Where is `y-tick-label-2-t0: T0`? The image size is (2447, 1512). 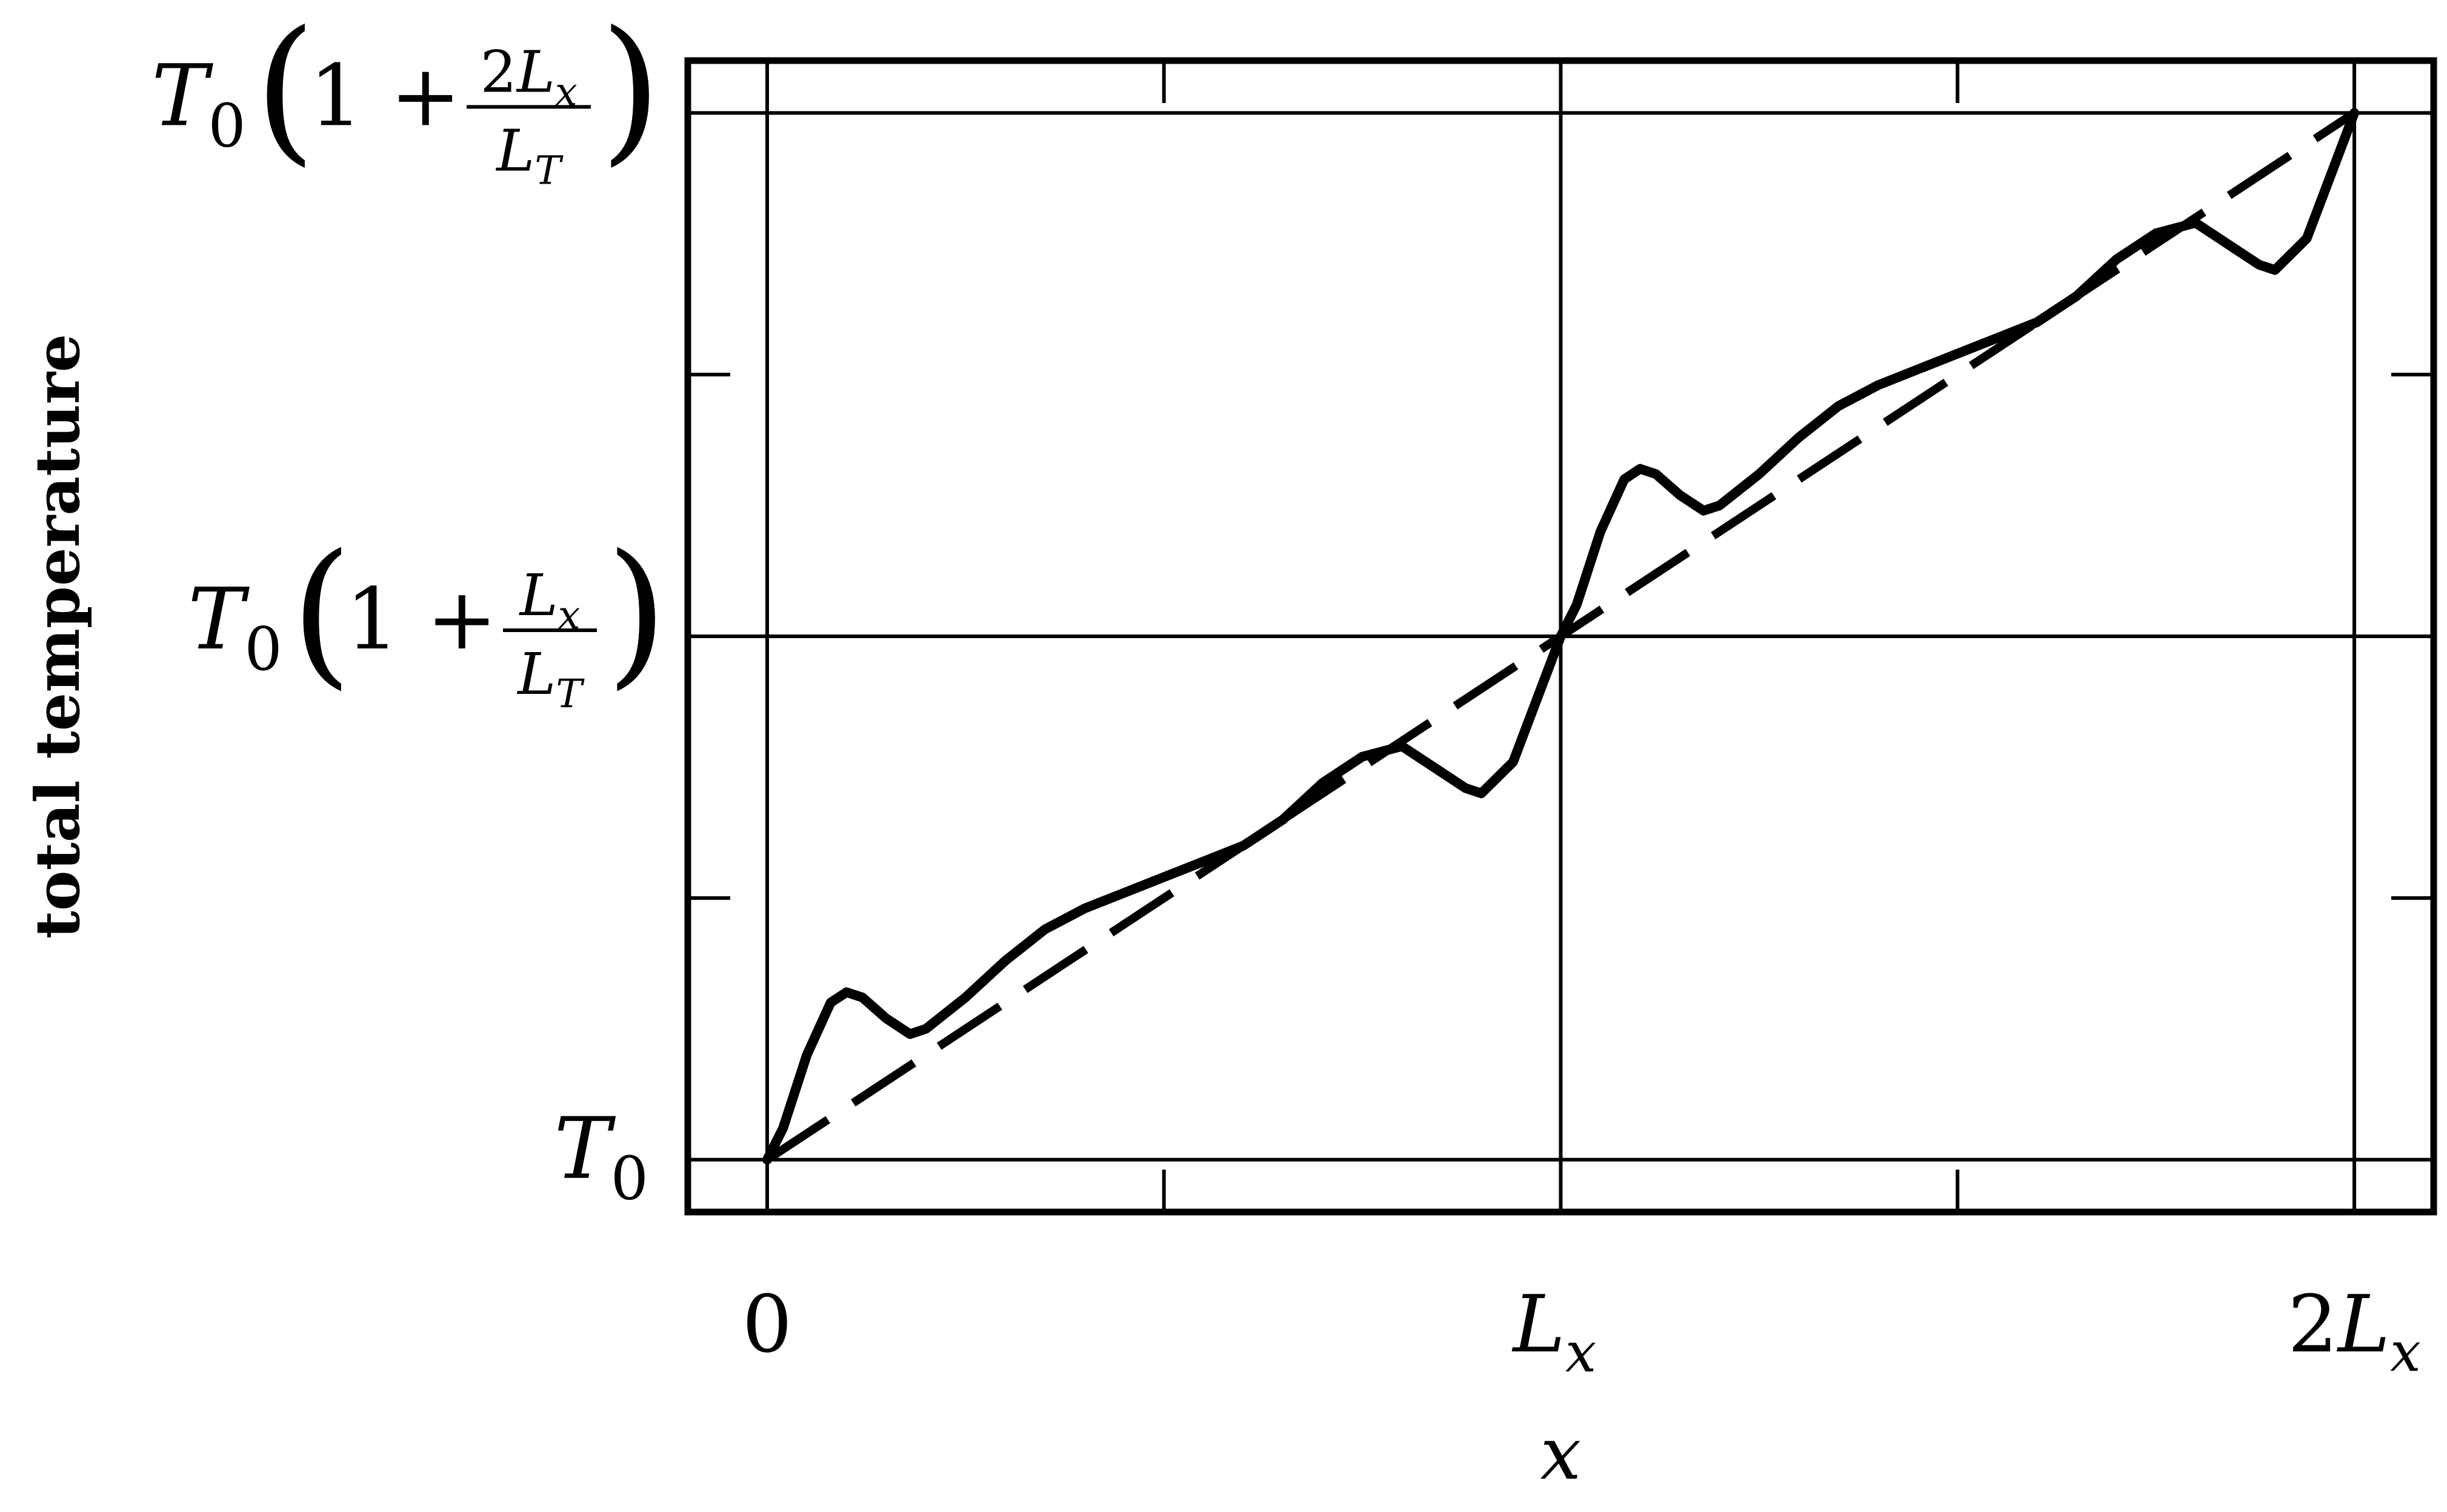 y-tick-label-2-t0: T0 is located at coordinates (198, 104).